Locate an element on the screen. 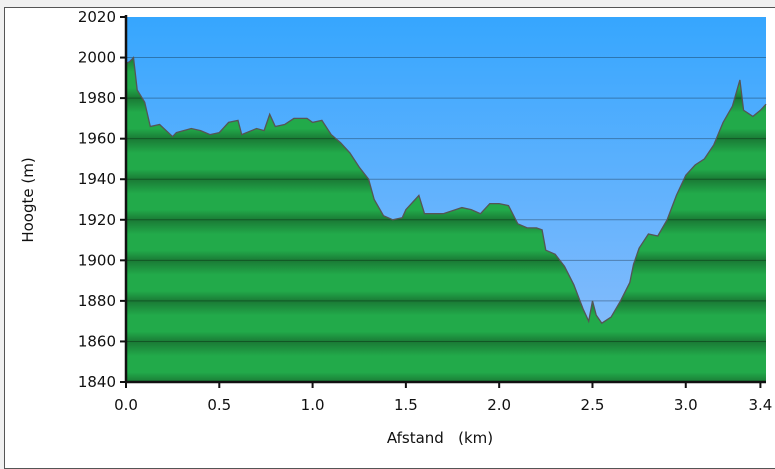  x-tick-label: 0.5 is located at coordinates (219, 405).